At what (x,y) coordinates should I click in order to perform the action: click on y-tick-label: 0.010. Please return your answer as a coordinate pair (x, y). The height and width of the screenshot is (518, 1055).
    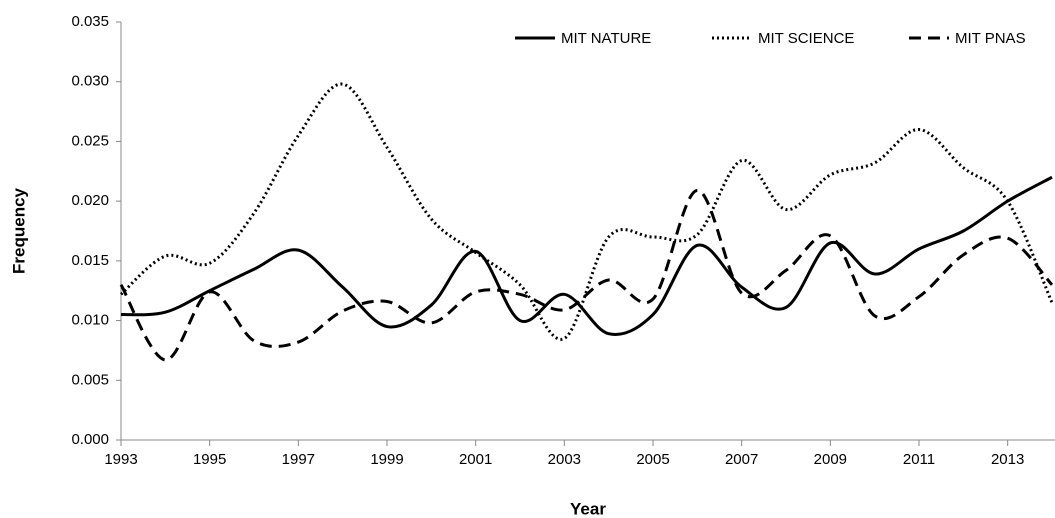
    Looking at the image, I should click on (90, 320).